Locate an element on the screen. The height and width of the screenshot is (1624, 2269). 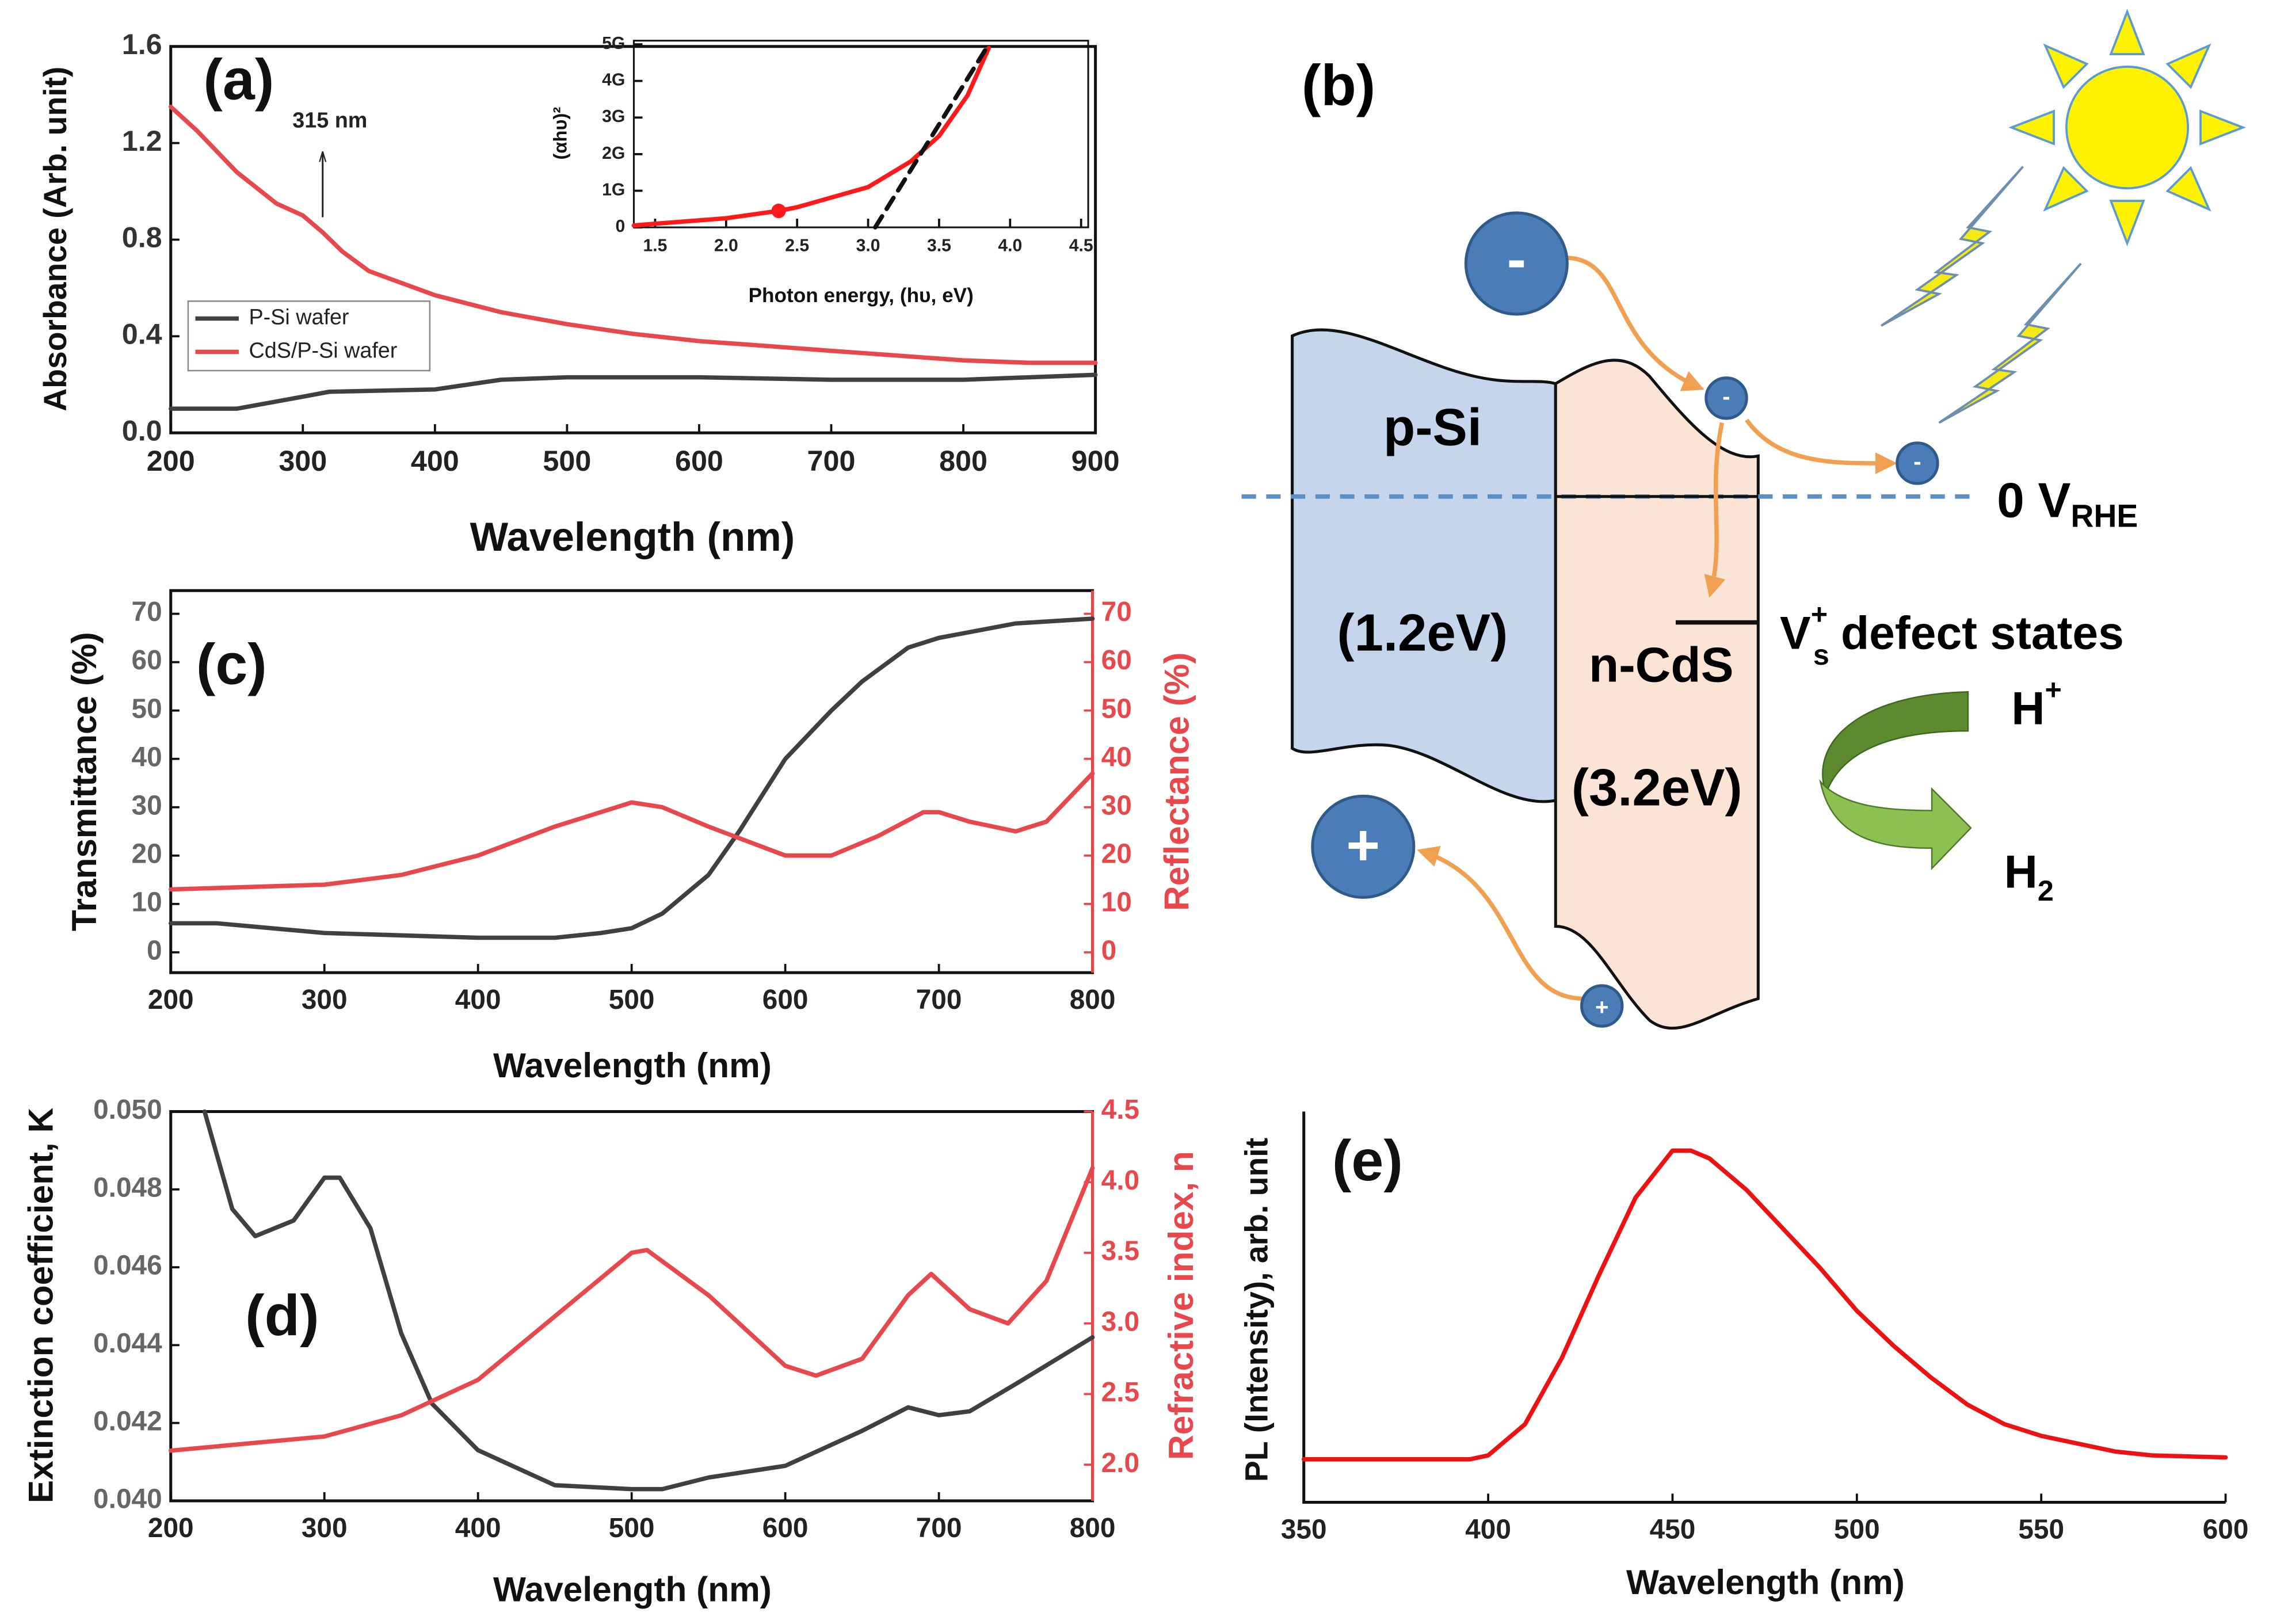
y-tick-label: 50 is located at coordinates (147, 708).